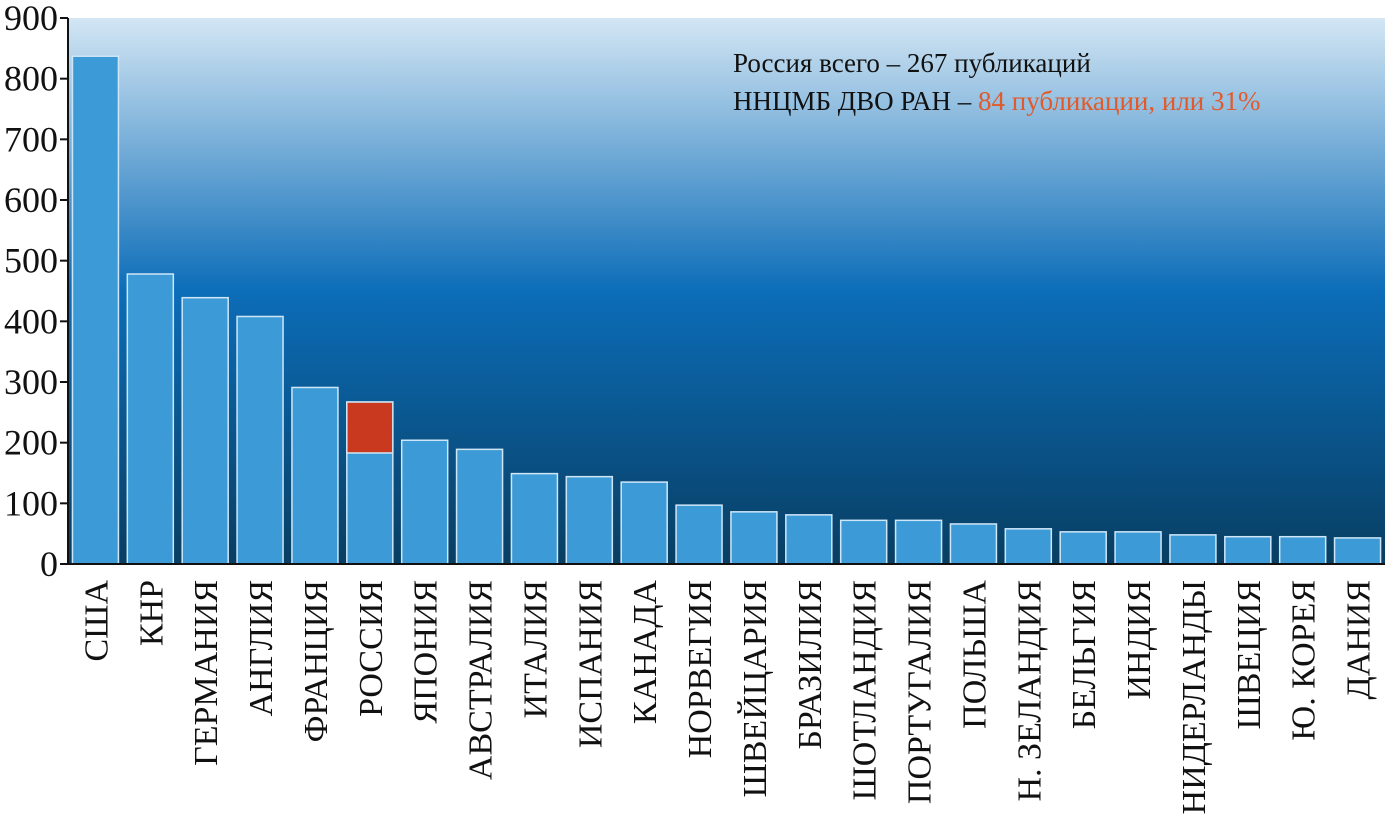 This screenshot has width=1387, height=820. I want to click on x-tick-label: ГЕРМАНИЯ, so click(206, 673).